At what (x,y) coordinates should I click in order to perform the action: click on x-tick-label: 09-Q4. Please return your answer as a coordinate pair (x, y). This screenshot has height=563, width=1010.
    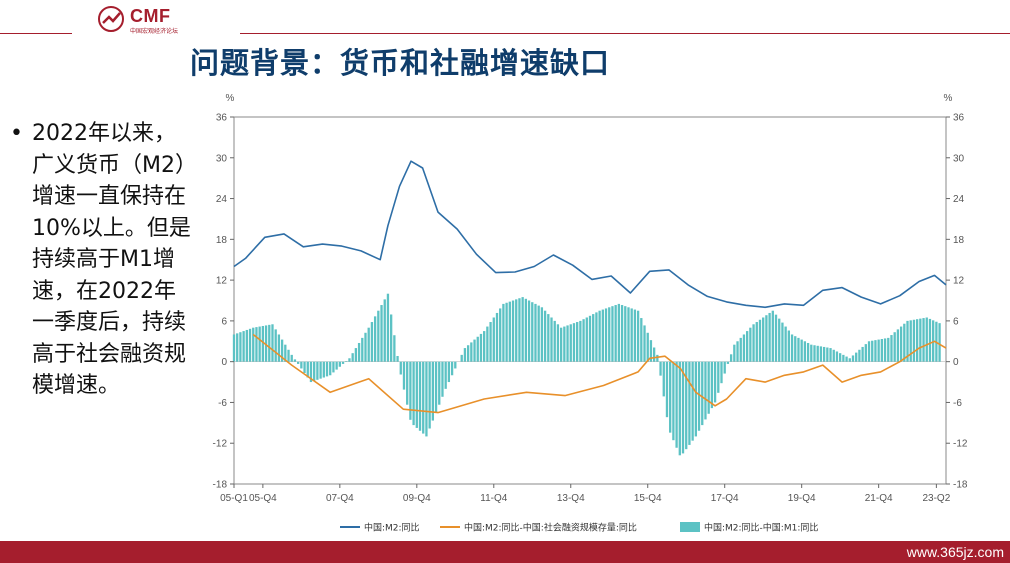
    Looking at the image, I should click on (417, 498).